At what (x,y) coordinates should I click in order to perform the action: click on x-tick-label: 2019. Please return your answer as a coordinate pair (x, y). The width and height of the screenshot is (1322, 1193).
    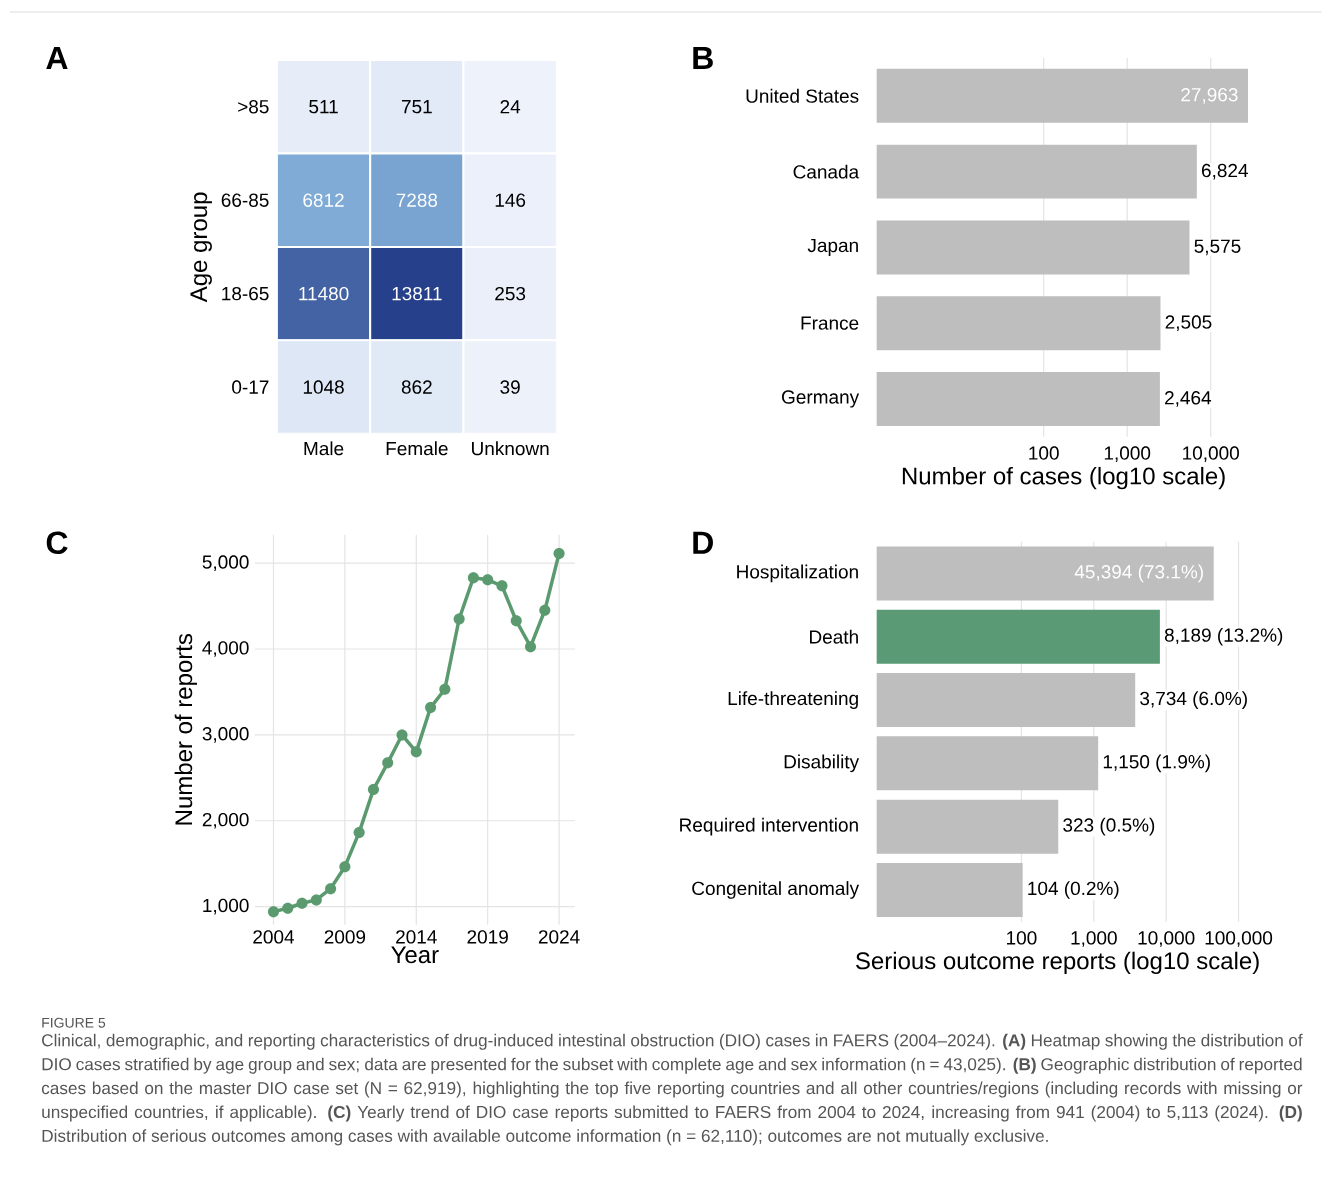
    Looking at the image, I should click on (487, 937).